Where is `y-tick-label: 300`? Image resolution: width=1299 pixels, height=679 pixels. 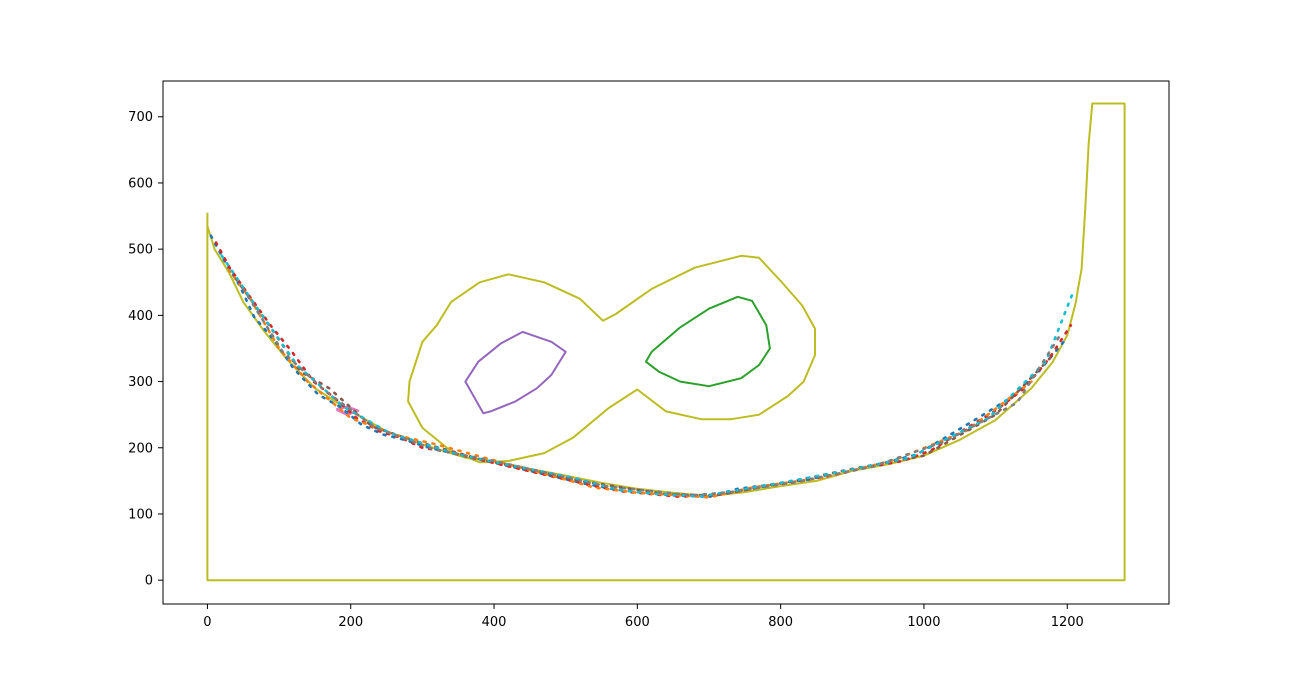 y-tick-label: 300 is located at coordinates (140, 382).